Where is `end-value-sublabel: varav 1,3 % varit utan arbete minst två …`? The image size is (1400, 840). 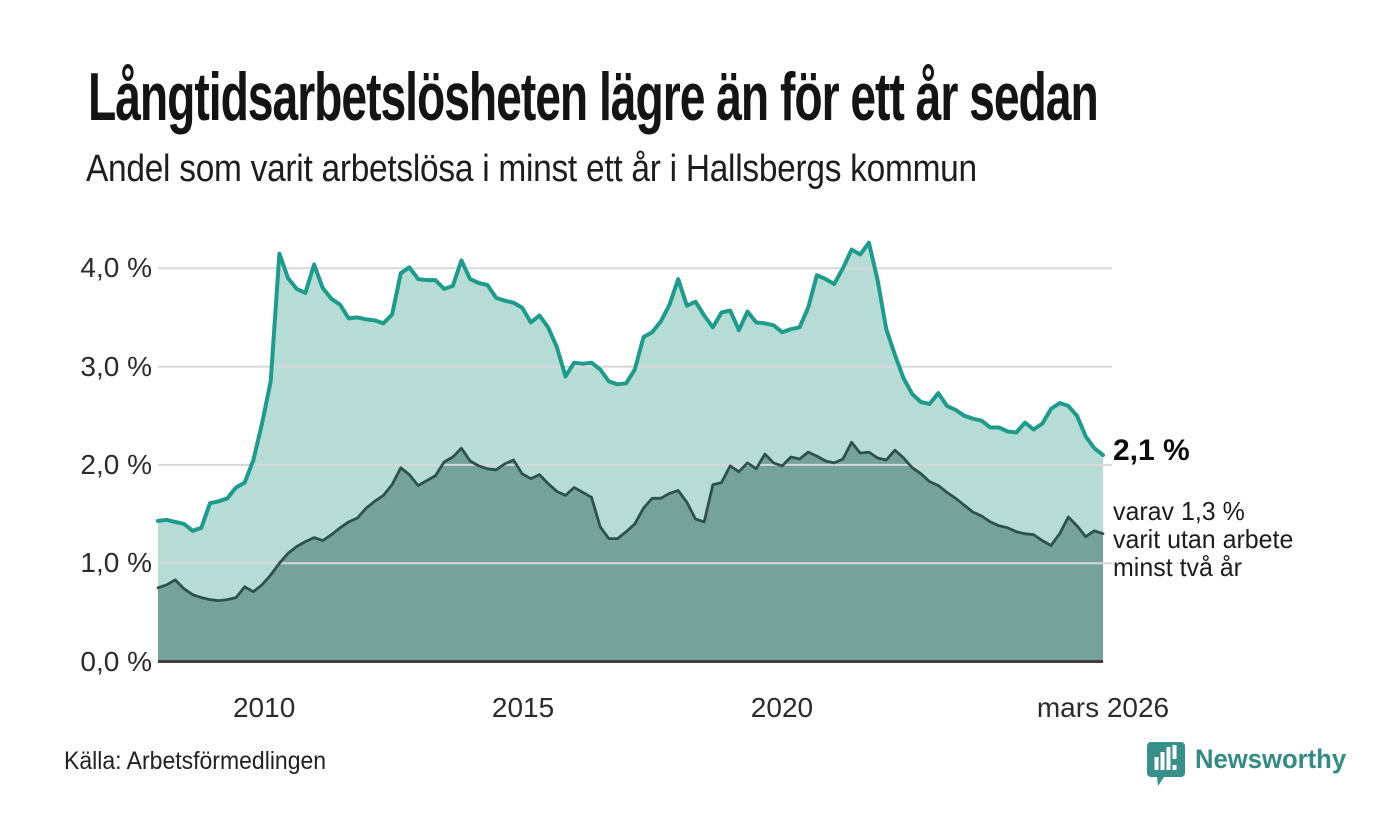 end-value-sublabel: varav 1,3 % varit utan arbete minst två … is located at coordinates (1203, 539).